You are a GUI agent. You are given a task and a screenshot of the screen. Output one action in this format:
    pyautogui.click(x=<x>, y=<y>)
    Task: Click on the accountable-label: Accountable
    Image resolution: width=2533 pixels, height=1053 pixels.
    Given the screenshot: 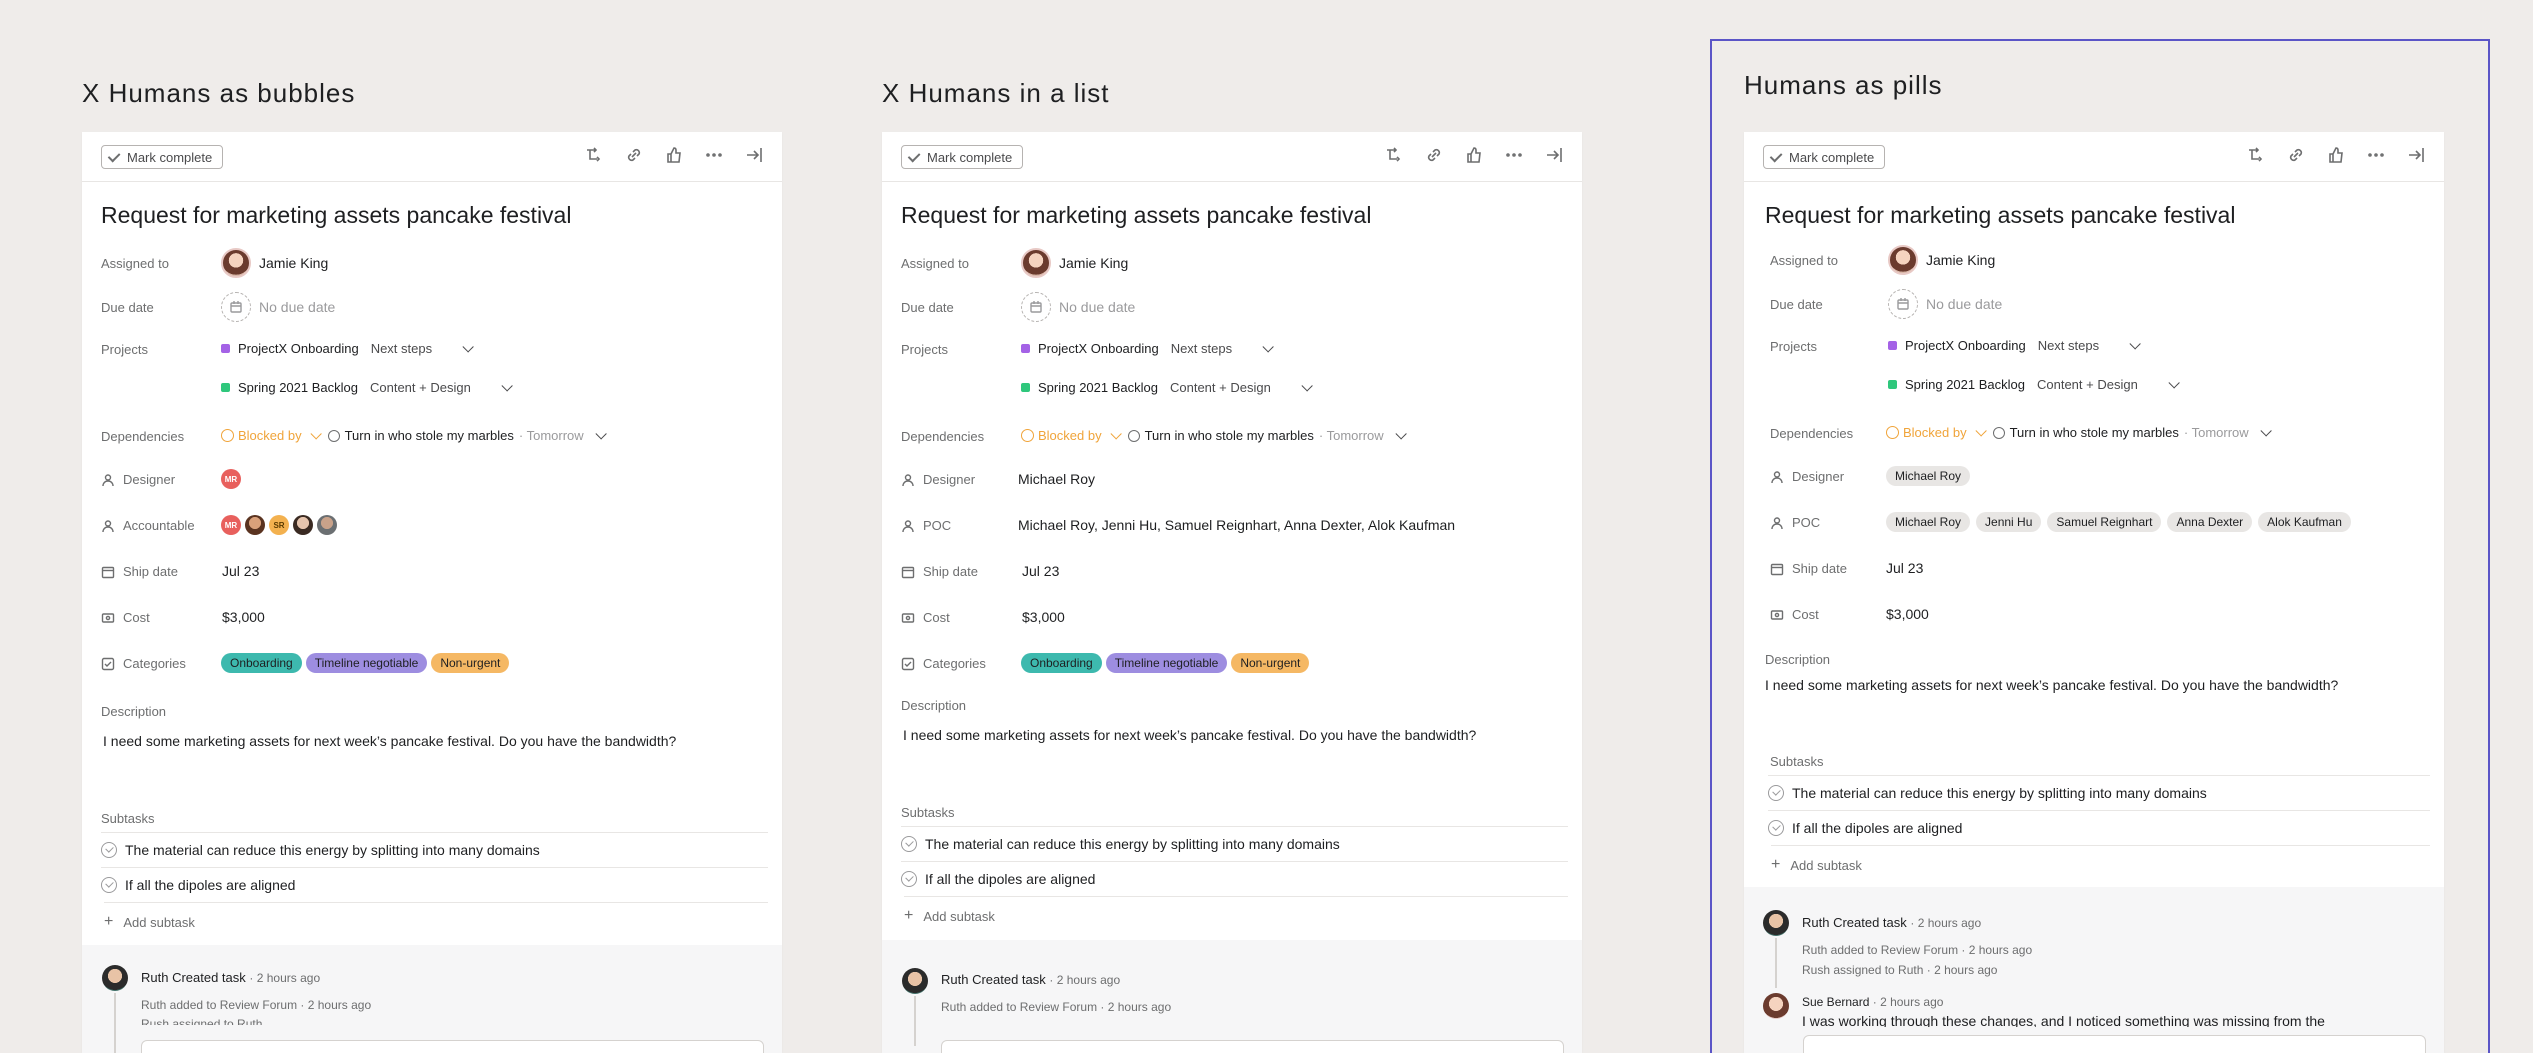 What is the action you would take?
    pyautogui.click(x=148, y=525)
    